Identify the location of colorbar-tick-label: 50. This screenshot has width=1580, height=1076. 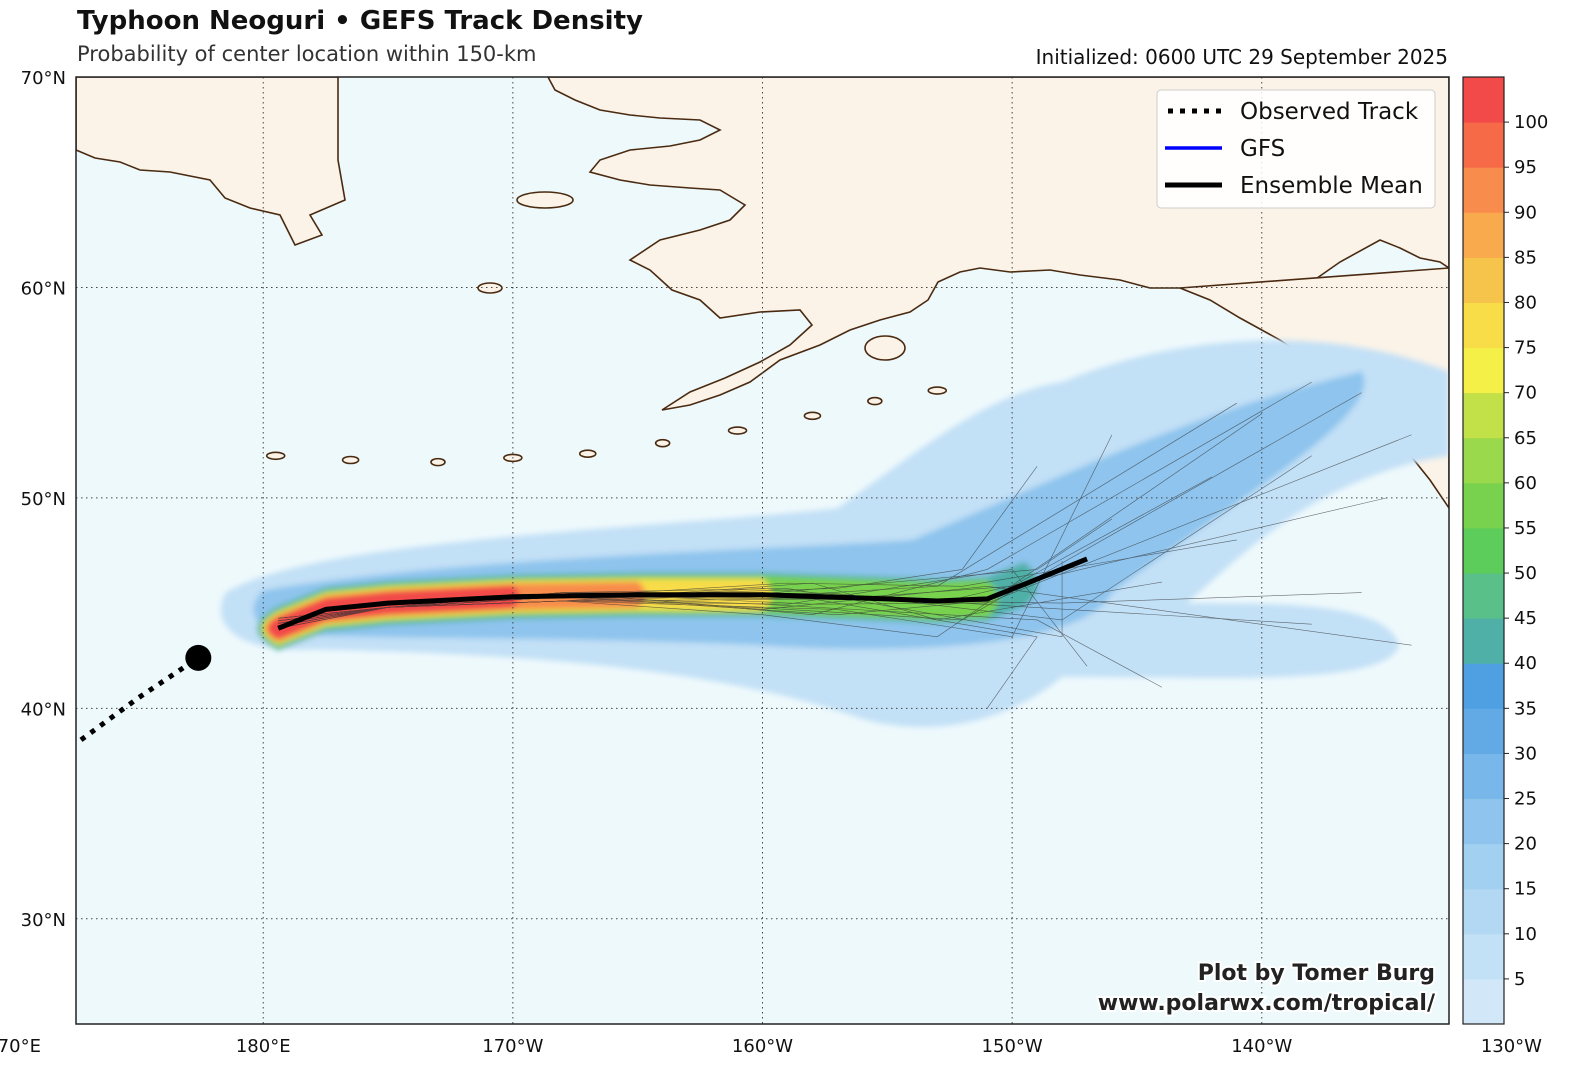
(1525, 573).